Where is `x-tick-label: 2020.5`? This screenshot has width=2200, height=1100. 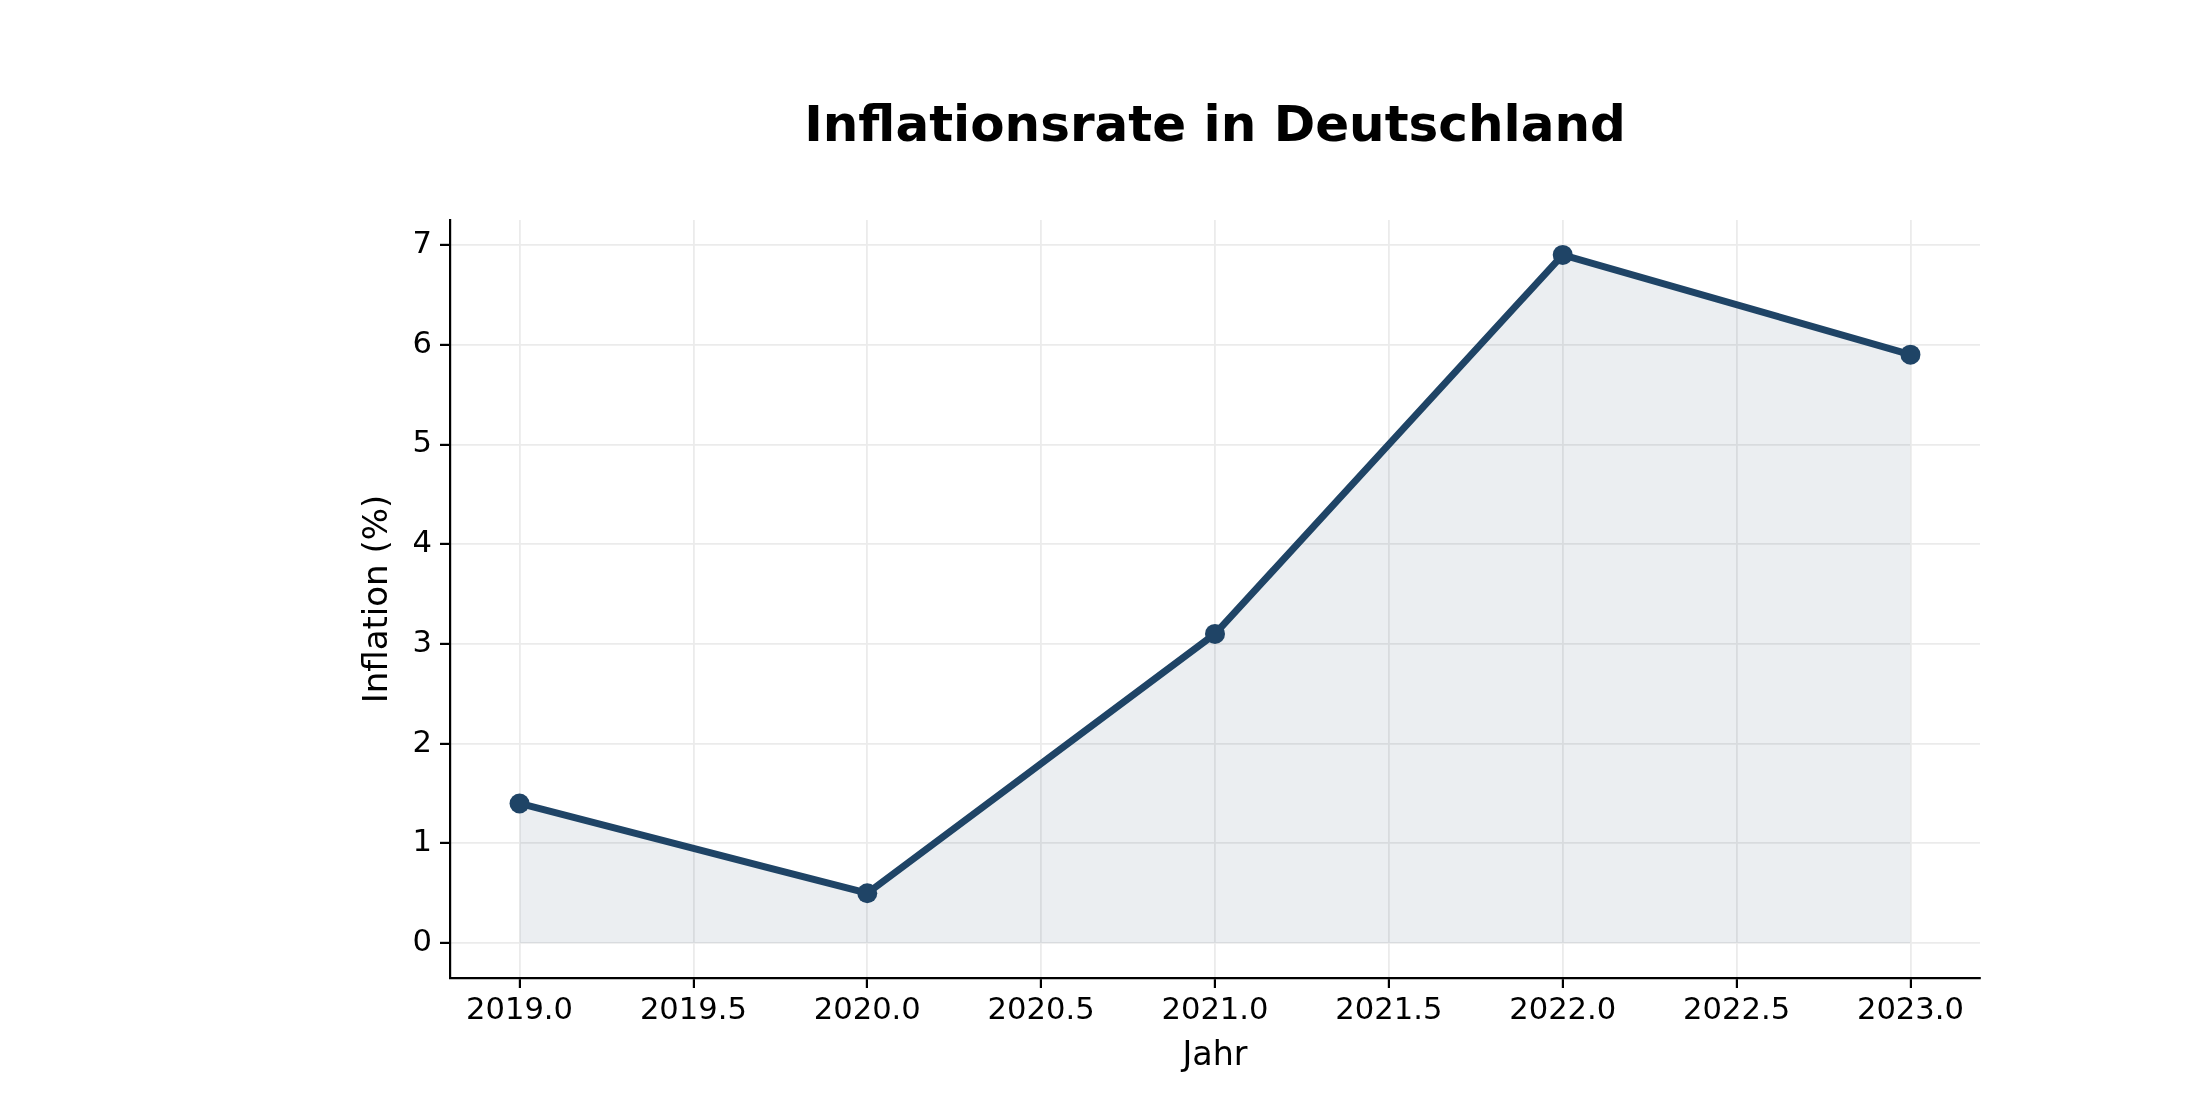 x-tick-label: 2020.5 is located at coordinates (1041, 1009).